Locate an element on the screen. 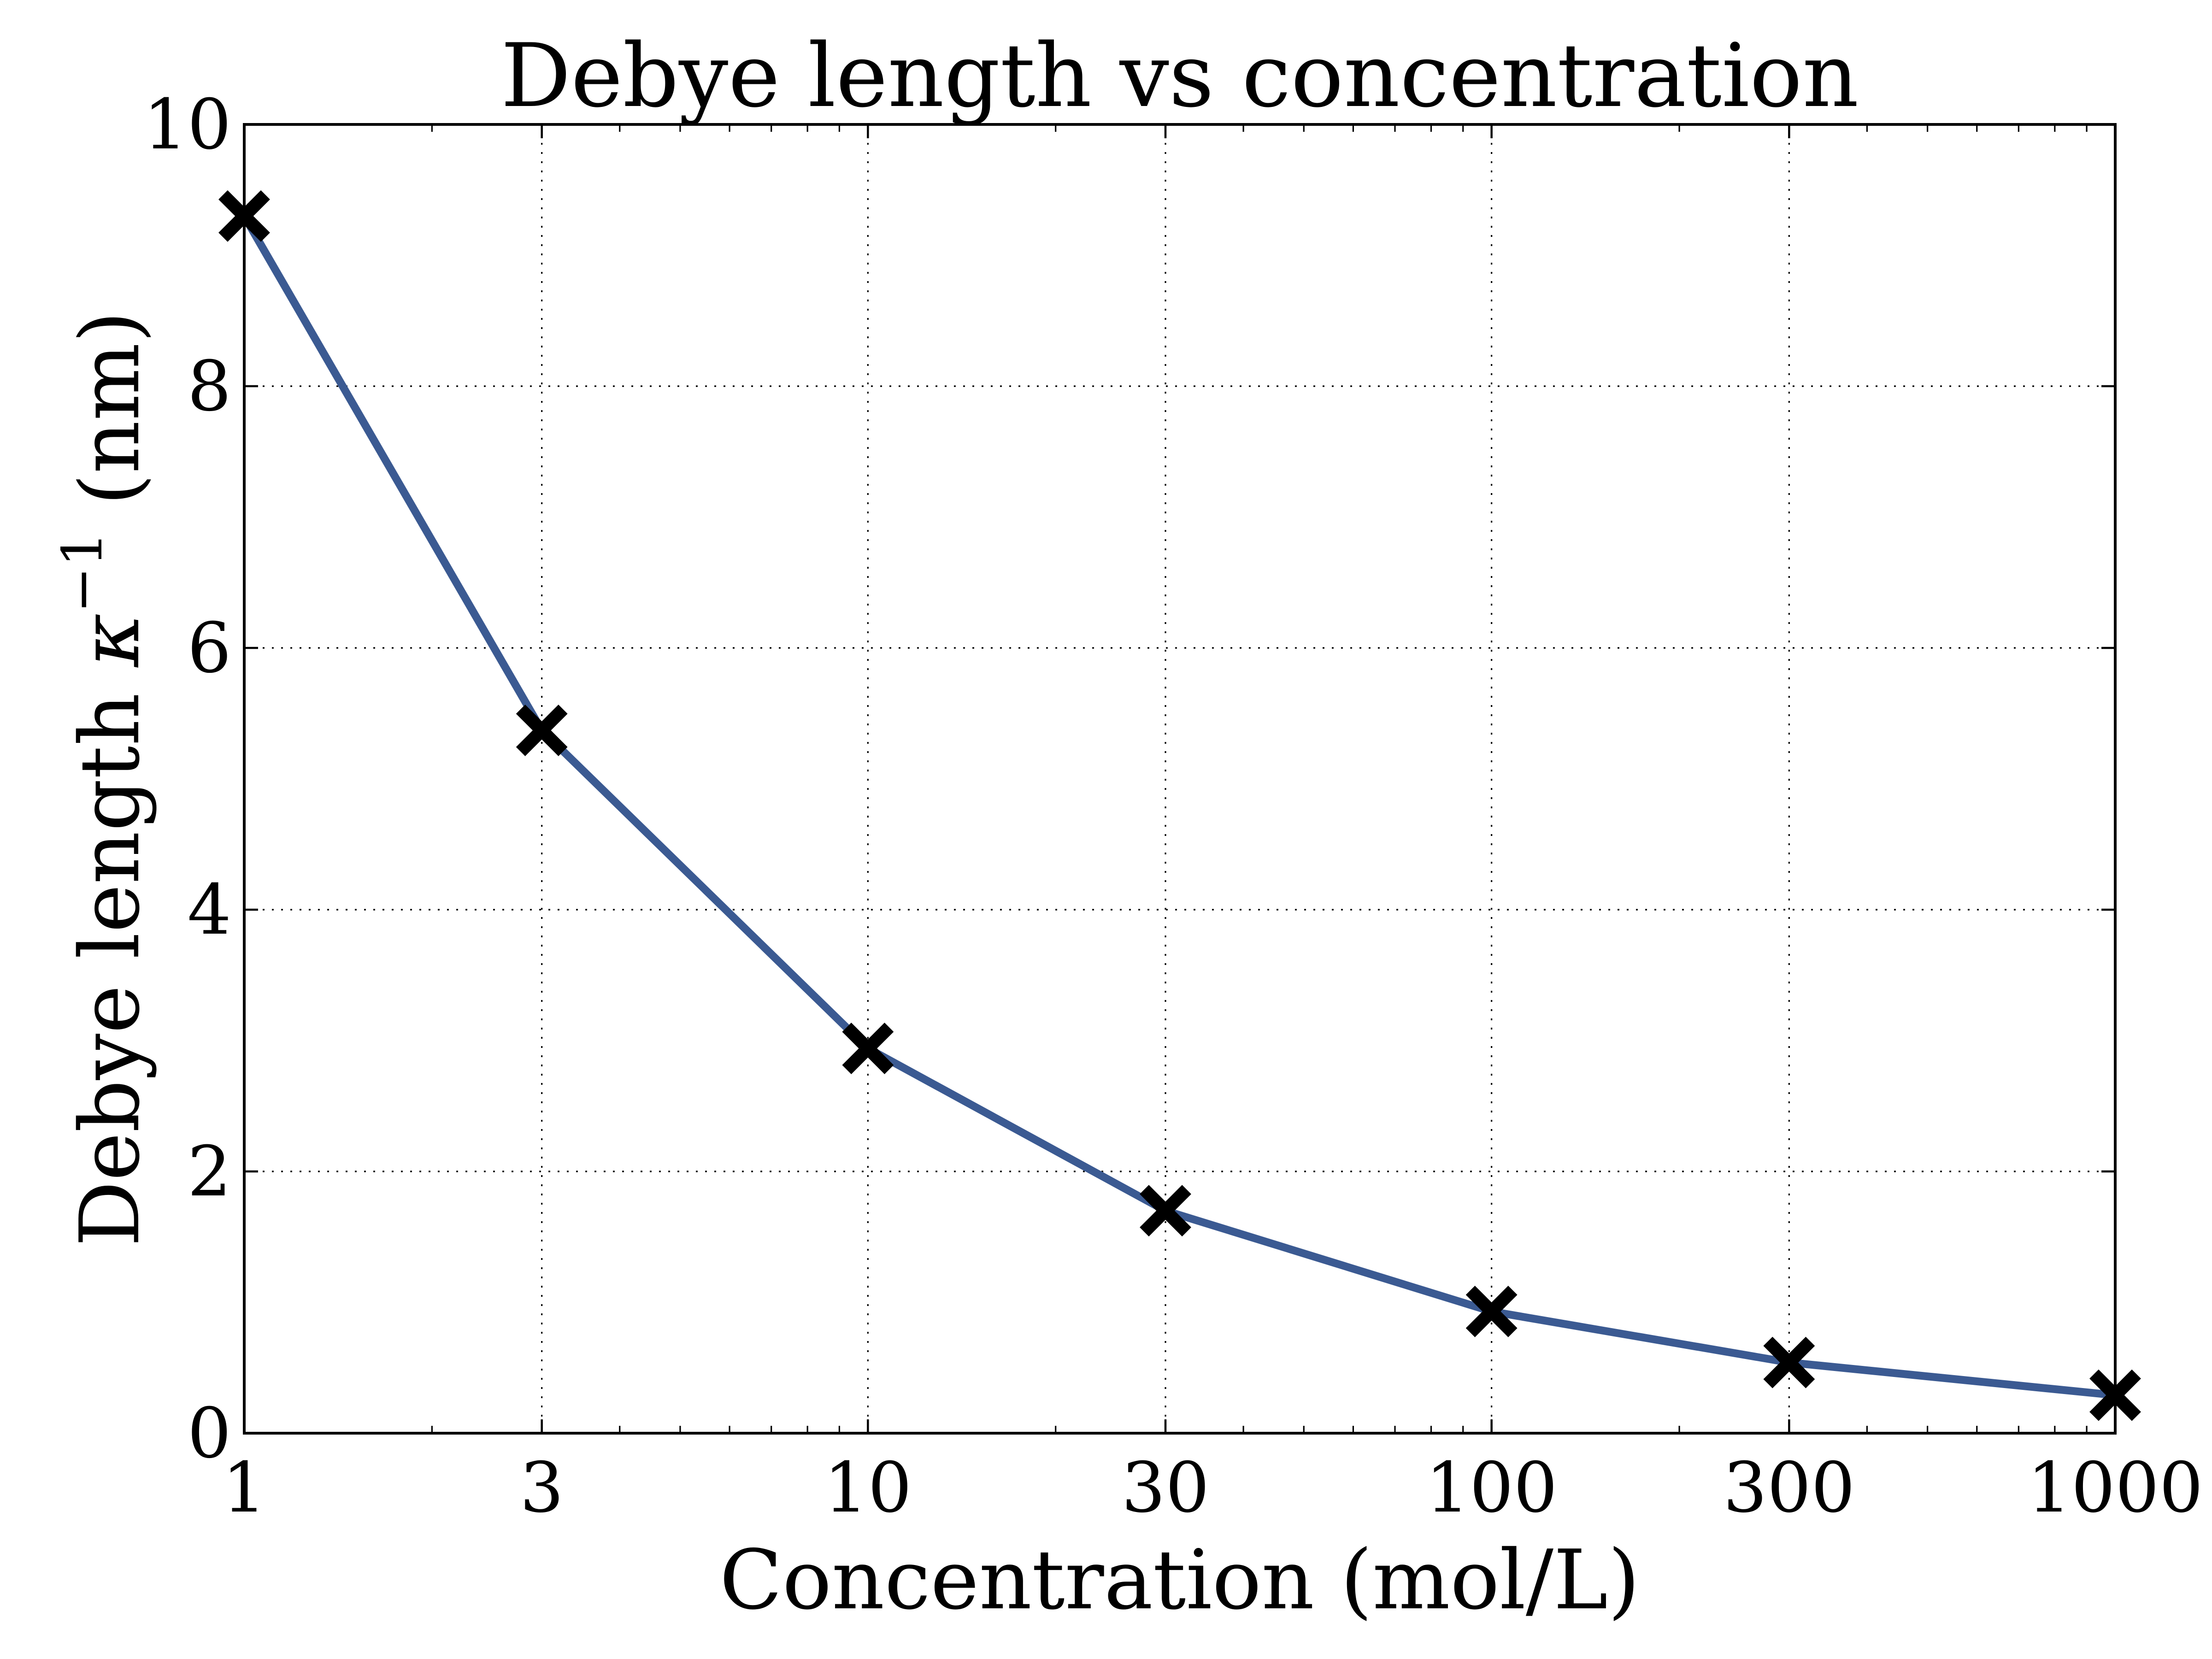  y-axis-label-prefix: Debye length is located at coordinates (110, 957).